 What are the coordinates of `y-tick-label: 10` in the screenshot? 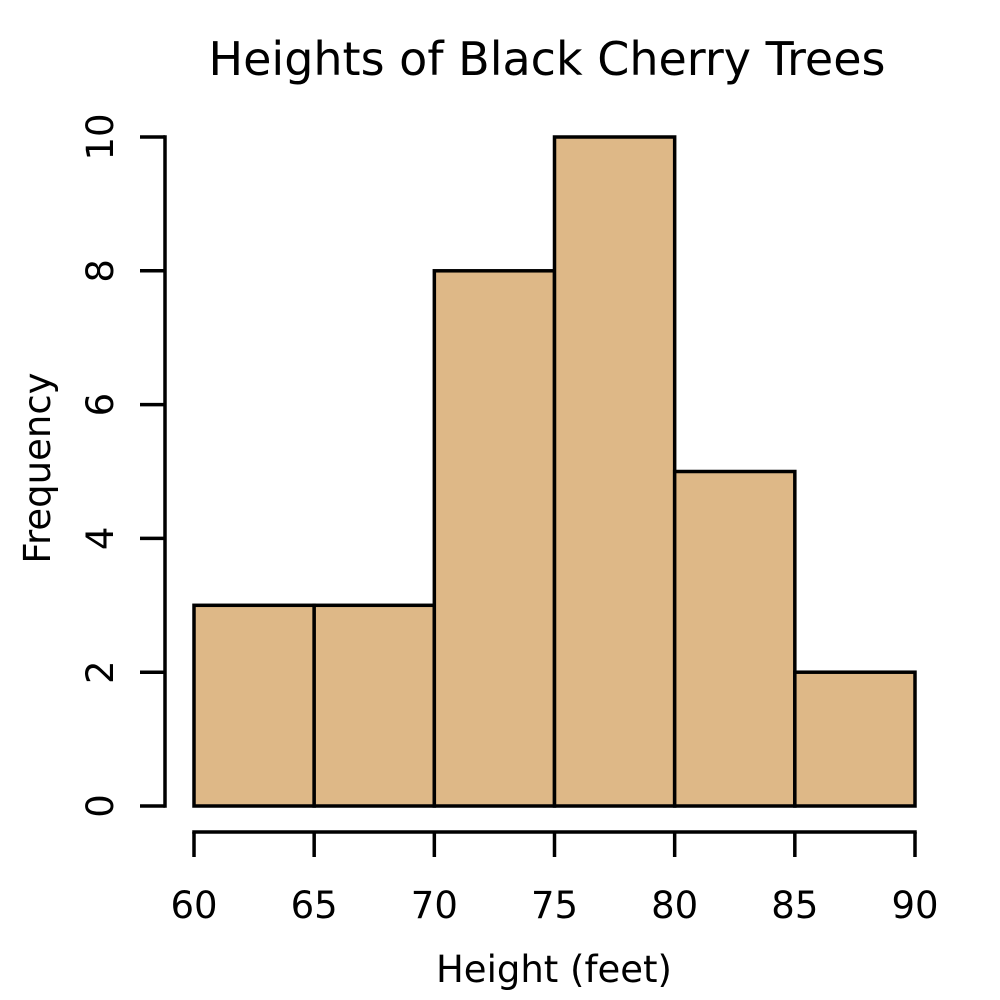 It's located at (100, 136).